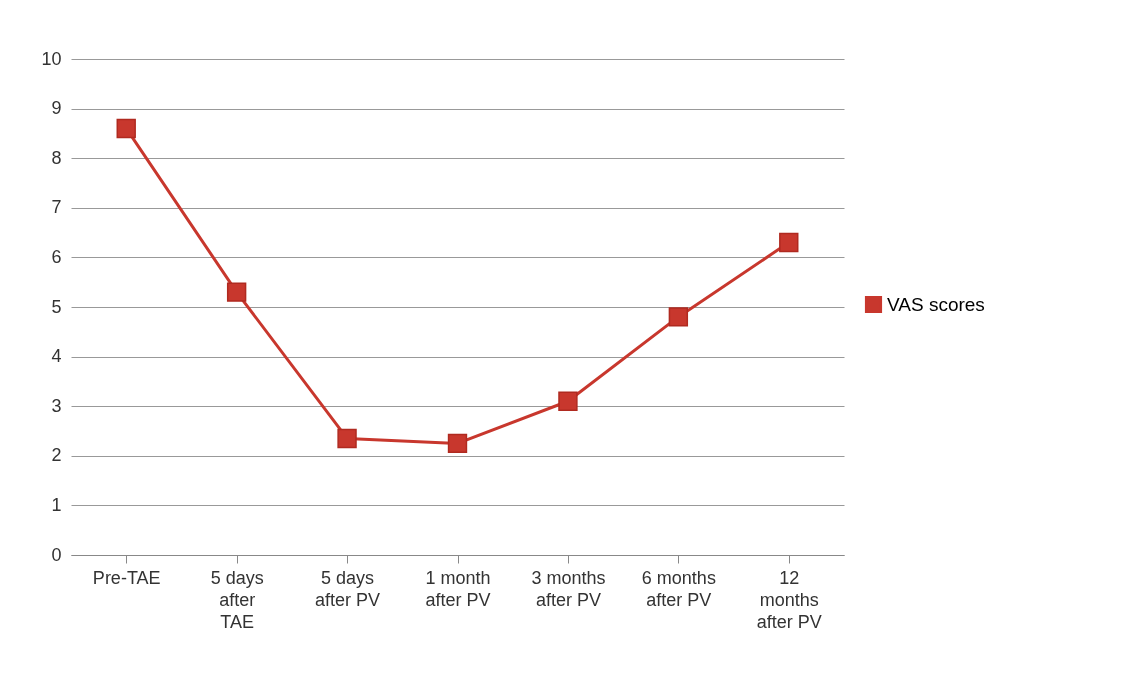  What do you see at coordinates (56, 504) in the screenshot?
I see `y-tick-label: 1` at bounding box center [56, 504].